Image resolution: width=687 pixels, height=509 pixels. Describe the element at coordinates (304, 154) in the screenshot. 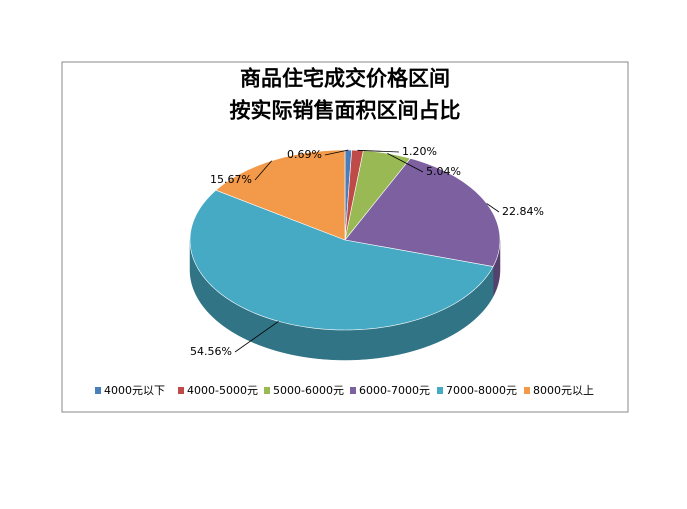

I see `data-label: 0.69%` at that location.